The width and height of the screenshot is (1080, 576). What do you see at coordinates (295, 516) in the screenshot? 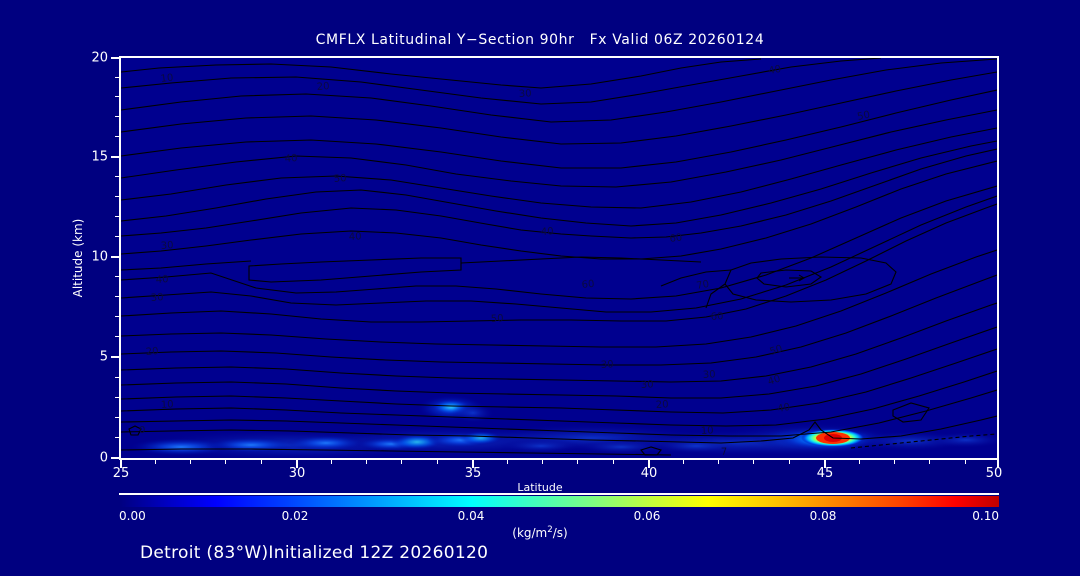
I see `colorbar-tick-label: 0.02` at bounding box center [295, 516].